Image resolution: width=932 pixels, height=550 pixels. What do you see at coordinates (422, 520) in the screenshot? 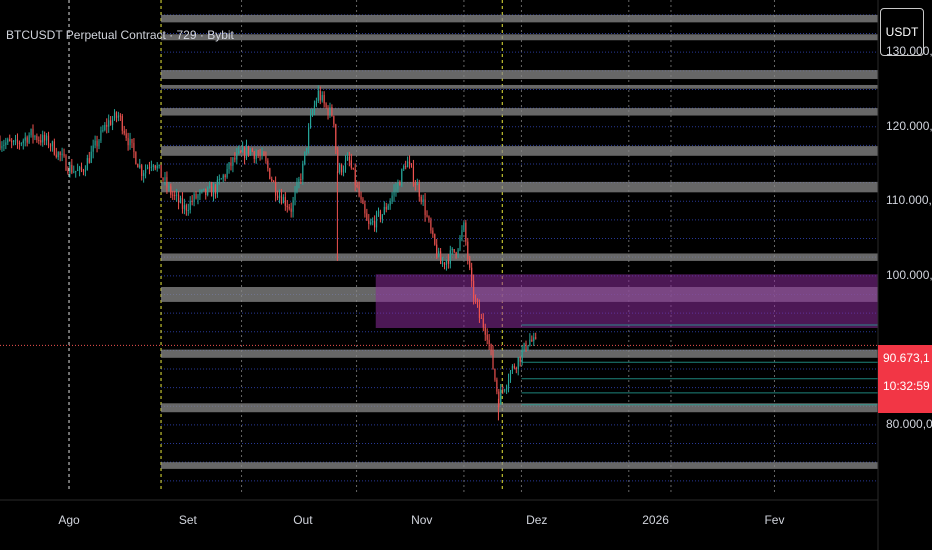
I see `time-tick-label: Nov` at bounding box center [422, 520].